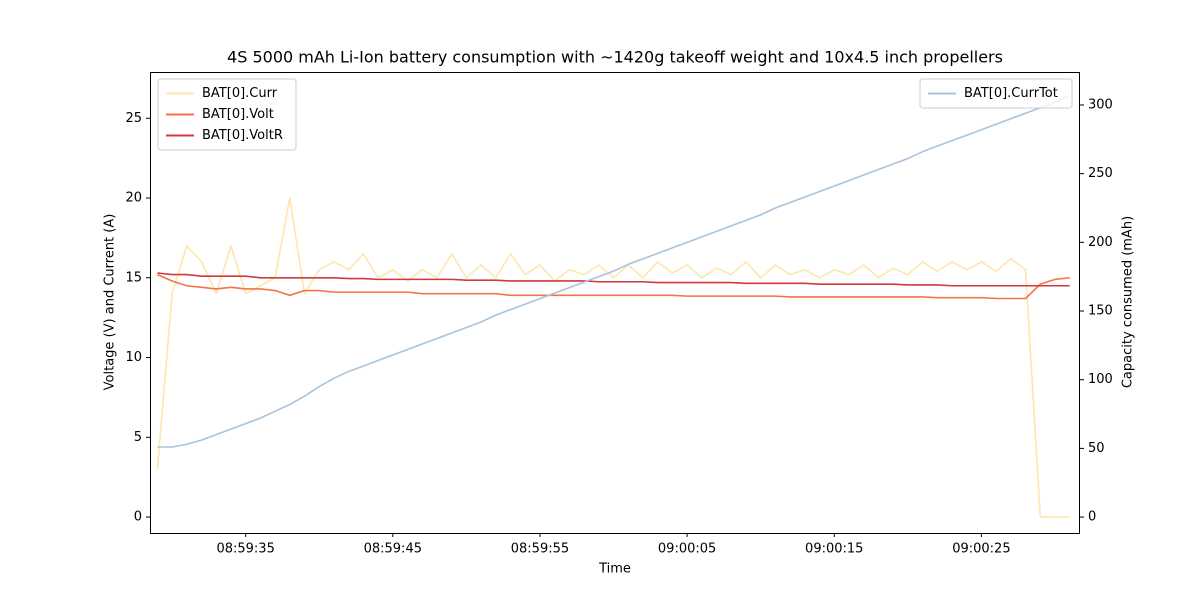 The image size is (1200, 600). I want to click on y-tick-label: 25, so click(133, 118).